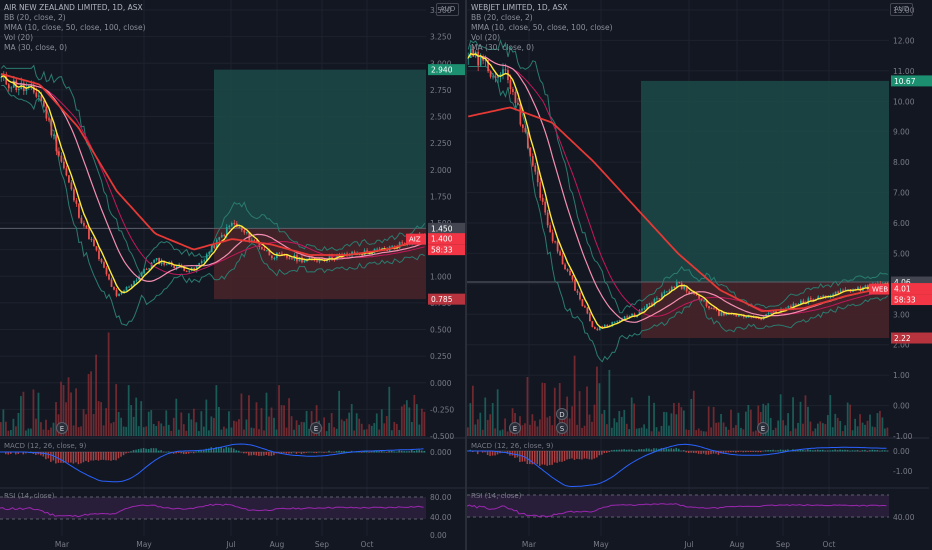 The width and height of the screenshot is (932, 550). What do you see at coordinates (519, 7) in the screenshot?
I see `symbol-title: WEBJET LIMITED, 1D, ASX` at bounding box center [519, 7].